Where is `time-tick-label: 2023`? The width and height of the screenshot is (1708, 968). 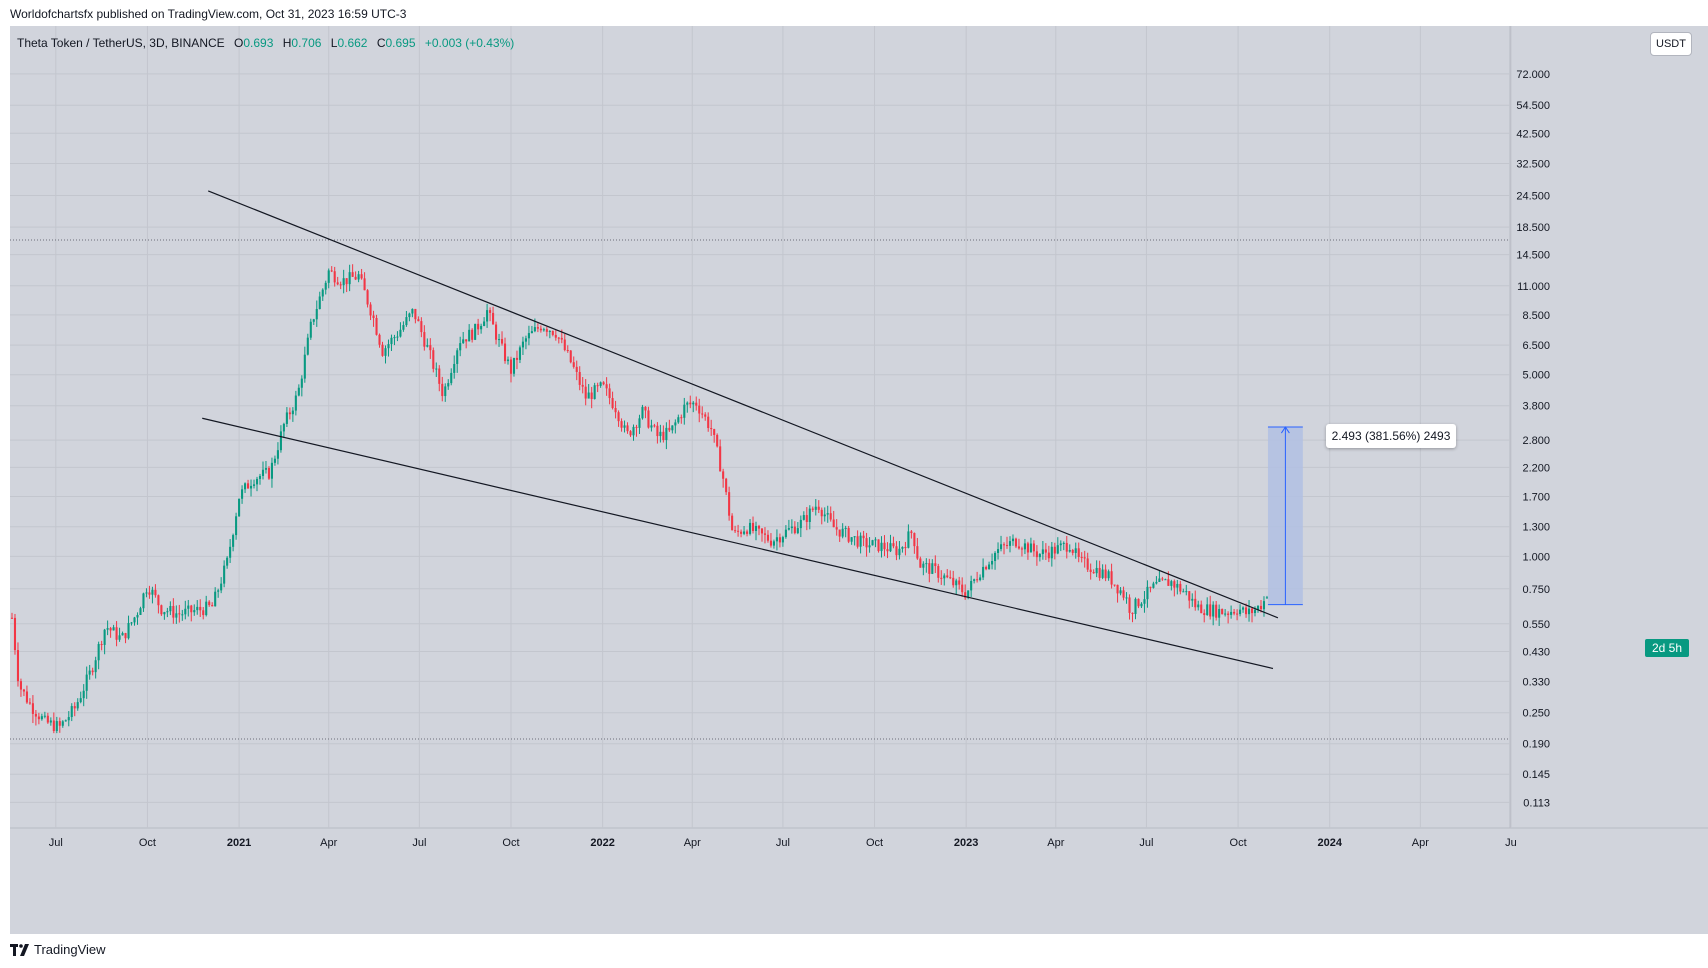 time-tick-label: 2023 is located at coordinates (966, 843).